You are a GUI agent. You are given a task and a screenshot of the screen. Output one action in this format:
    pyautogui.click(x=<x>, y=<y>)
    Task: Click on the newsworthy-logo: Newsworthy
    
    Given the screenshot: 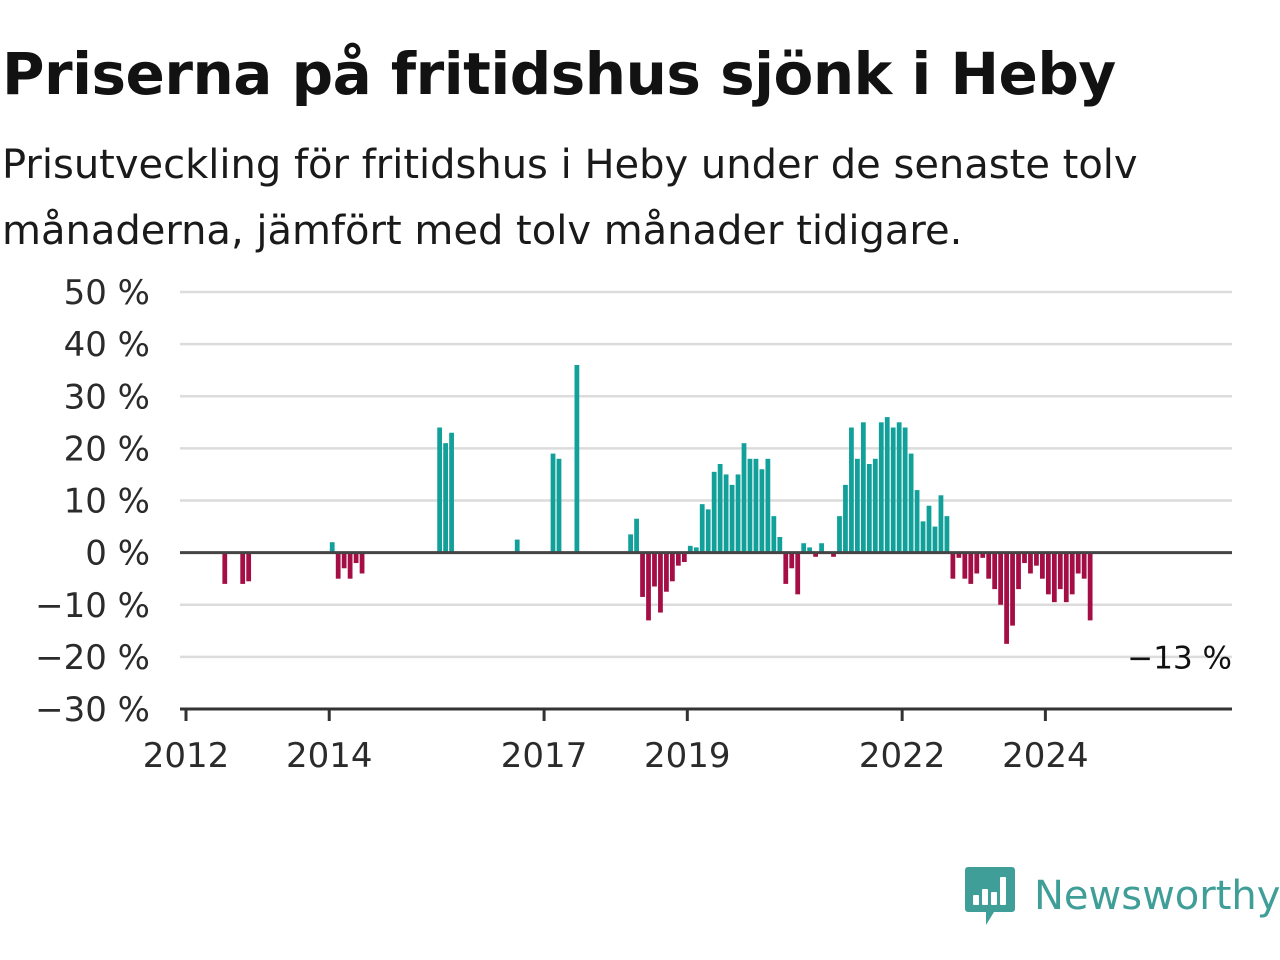 What is the action you would take?
    pyautogui.click(x=1122, y=896)
    